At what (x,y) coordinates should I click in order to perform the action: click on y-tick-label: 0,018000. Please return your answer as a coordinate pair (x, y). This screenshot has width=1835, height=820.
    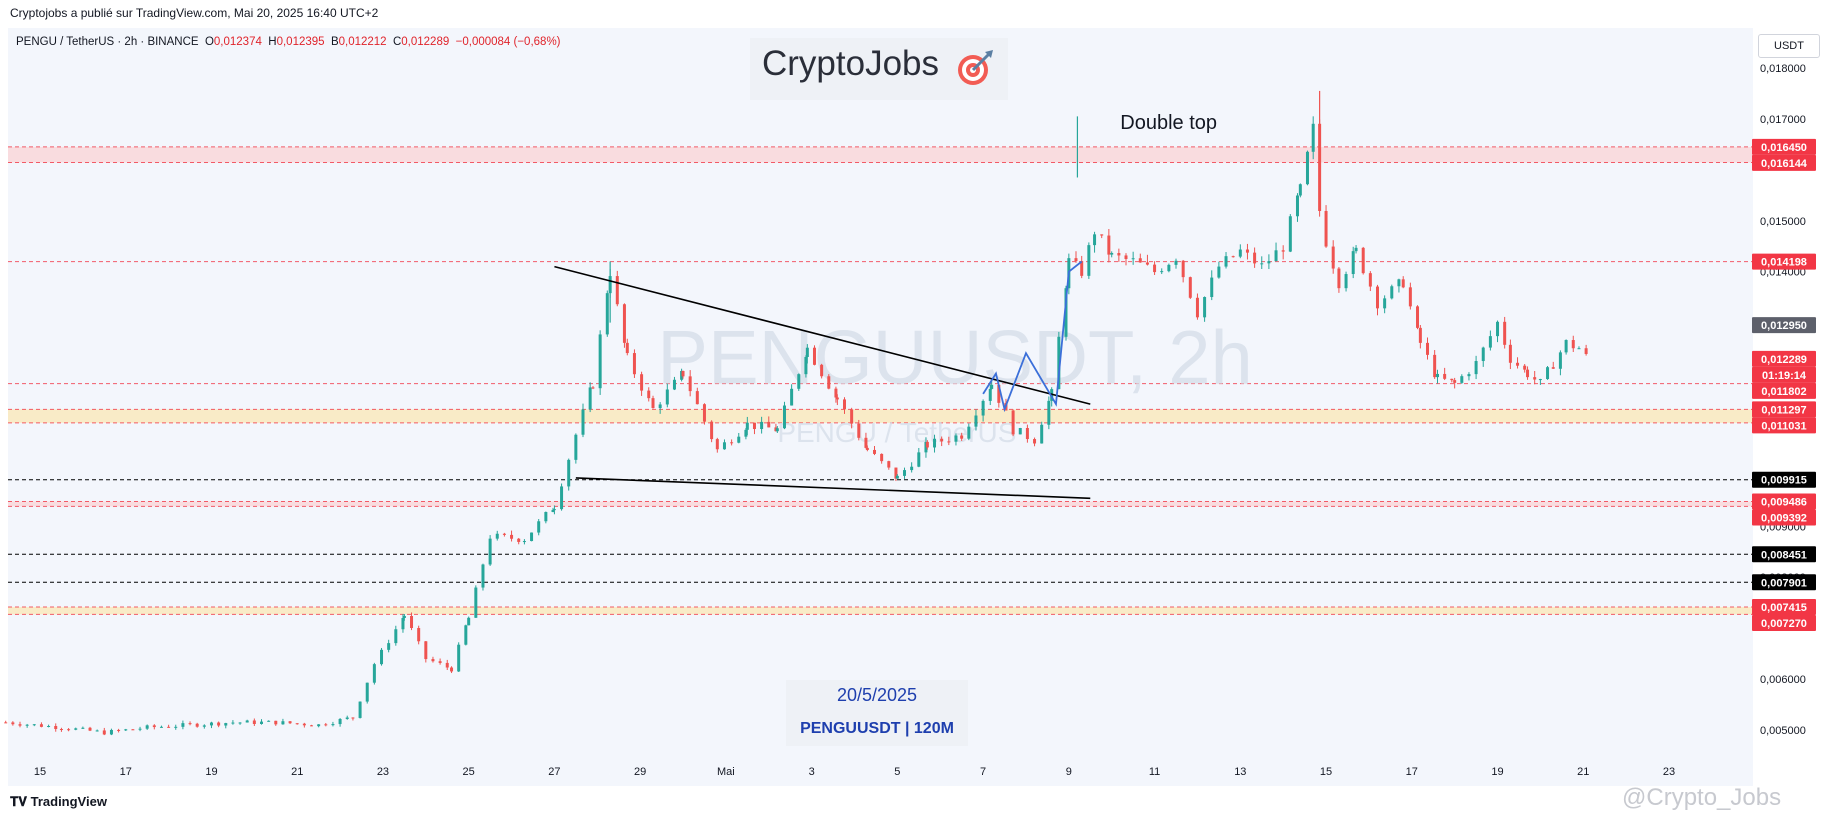
    Looking at the image, I should click on (1783, 69).